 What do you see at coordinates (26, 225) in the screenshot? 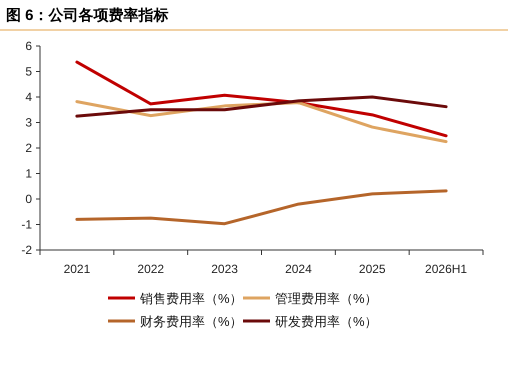
I see `y-tick-label: -1` at bounding box center [26, 225].